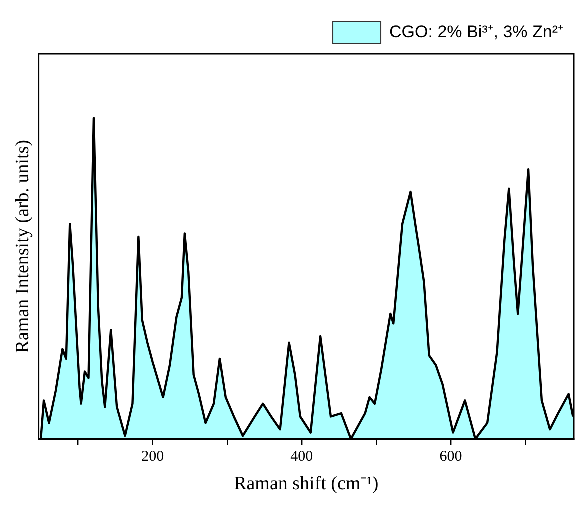 This screenshot has width=588, height=508. I want to click on x-tick-label: 600, so click(451, 457).